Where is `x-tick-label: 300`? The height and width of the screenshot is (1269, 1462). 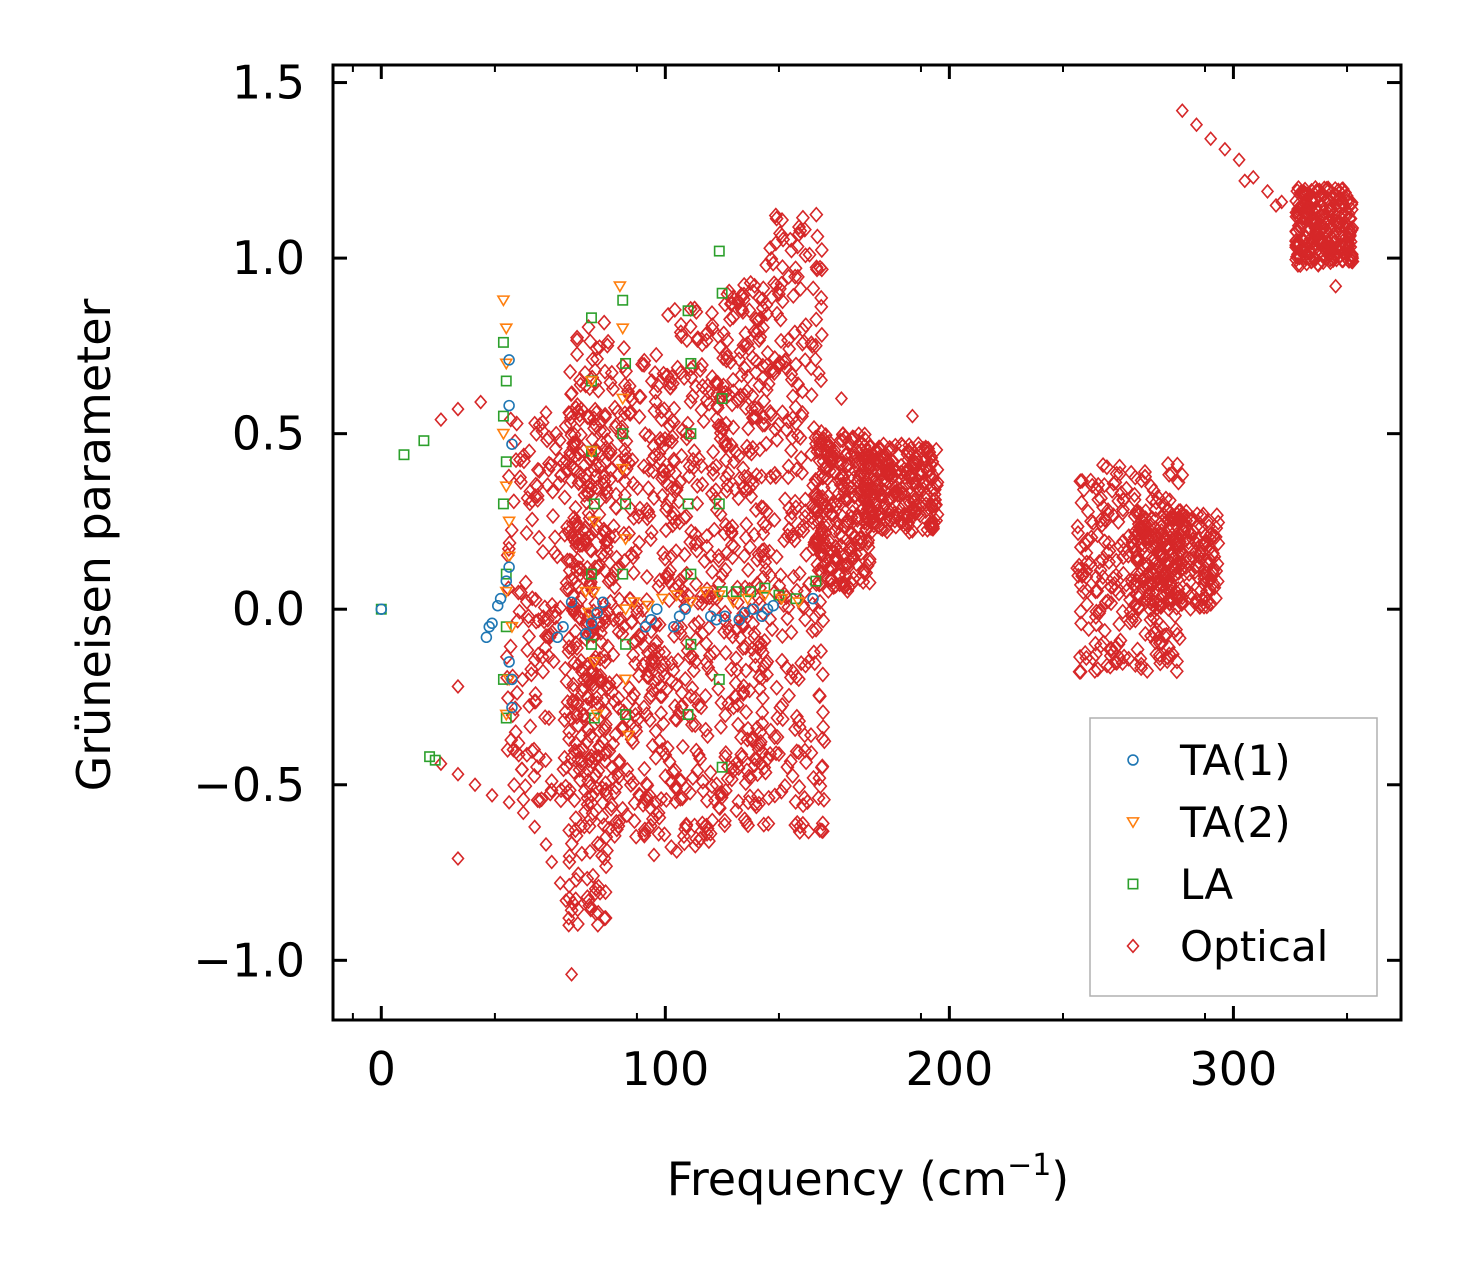
x-tick-label: 300 is located at coordinates (1234, 1069).